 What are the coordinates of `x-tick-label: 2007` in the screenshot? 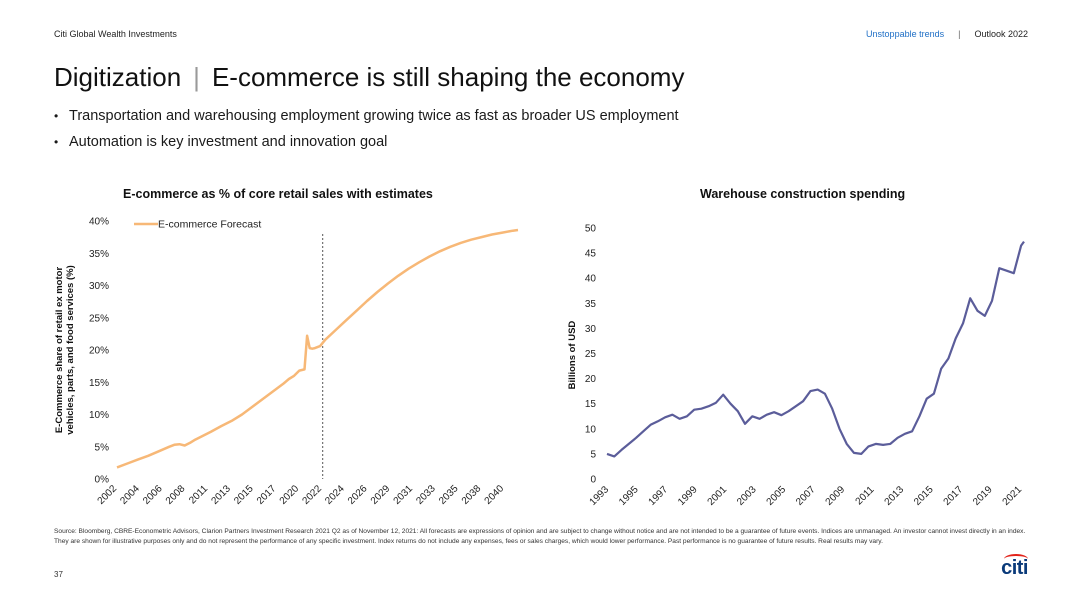 It's located at (806, 496).